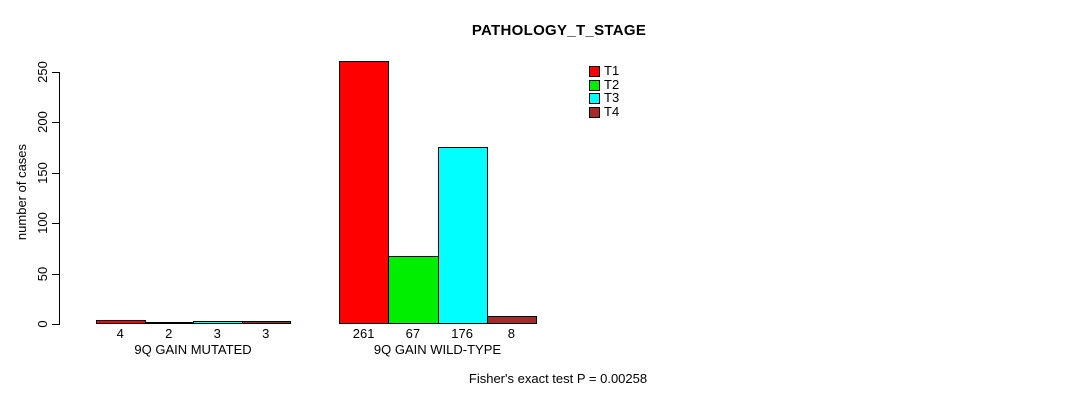 The height and width of the screenshot is (400, 1090). I want to click on bar-t4-group1, so click(266, 322).